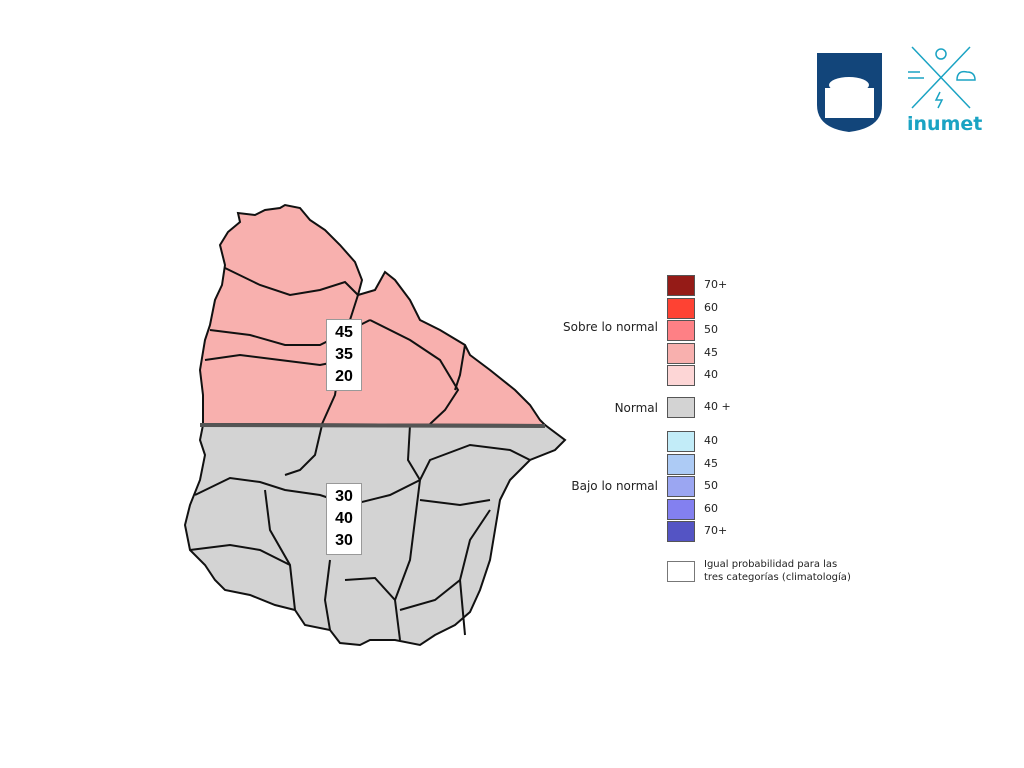  I want to click on north-normal-prob: 35, so click(344, 354).